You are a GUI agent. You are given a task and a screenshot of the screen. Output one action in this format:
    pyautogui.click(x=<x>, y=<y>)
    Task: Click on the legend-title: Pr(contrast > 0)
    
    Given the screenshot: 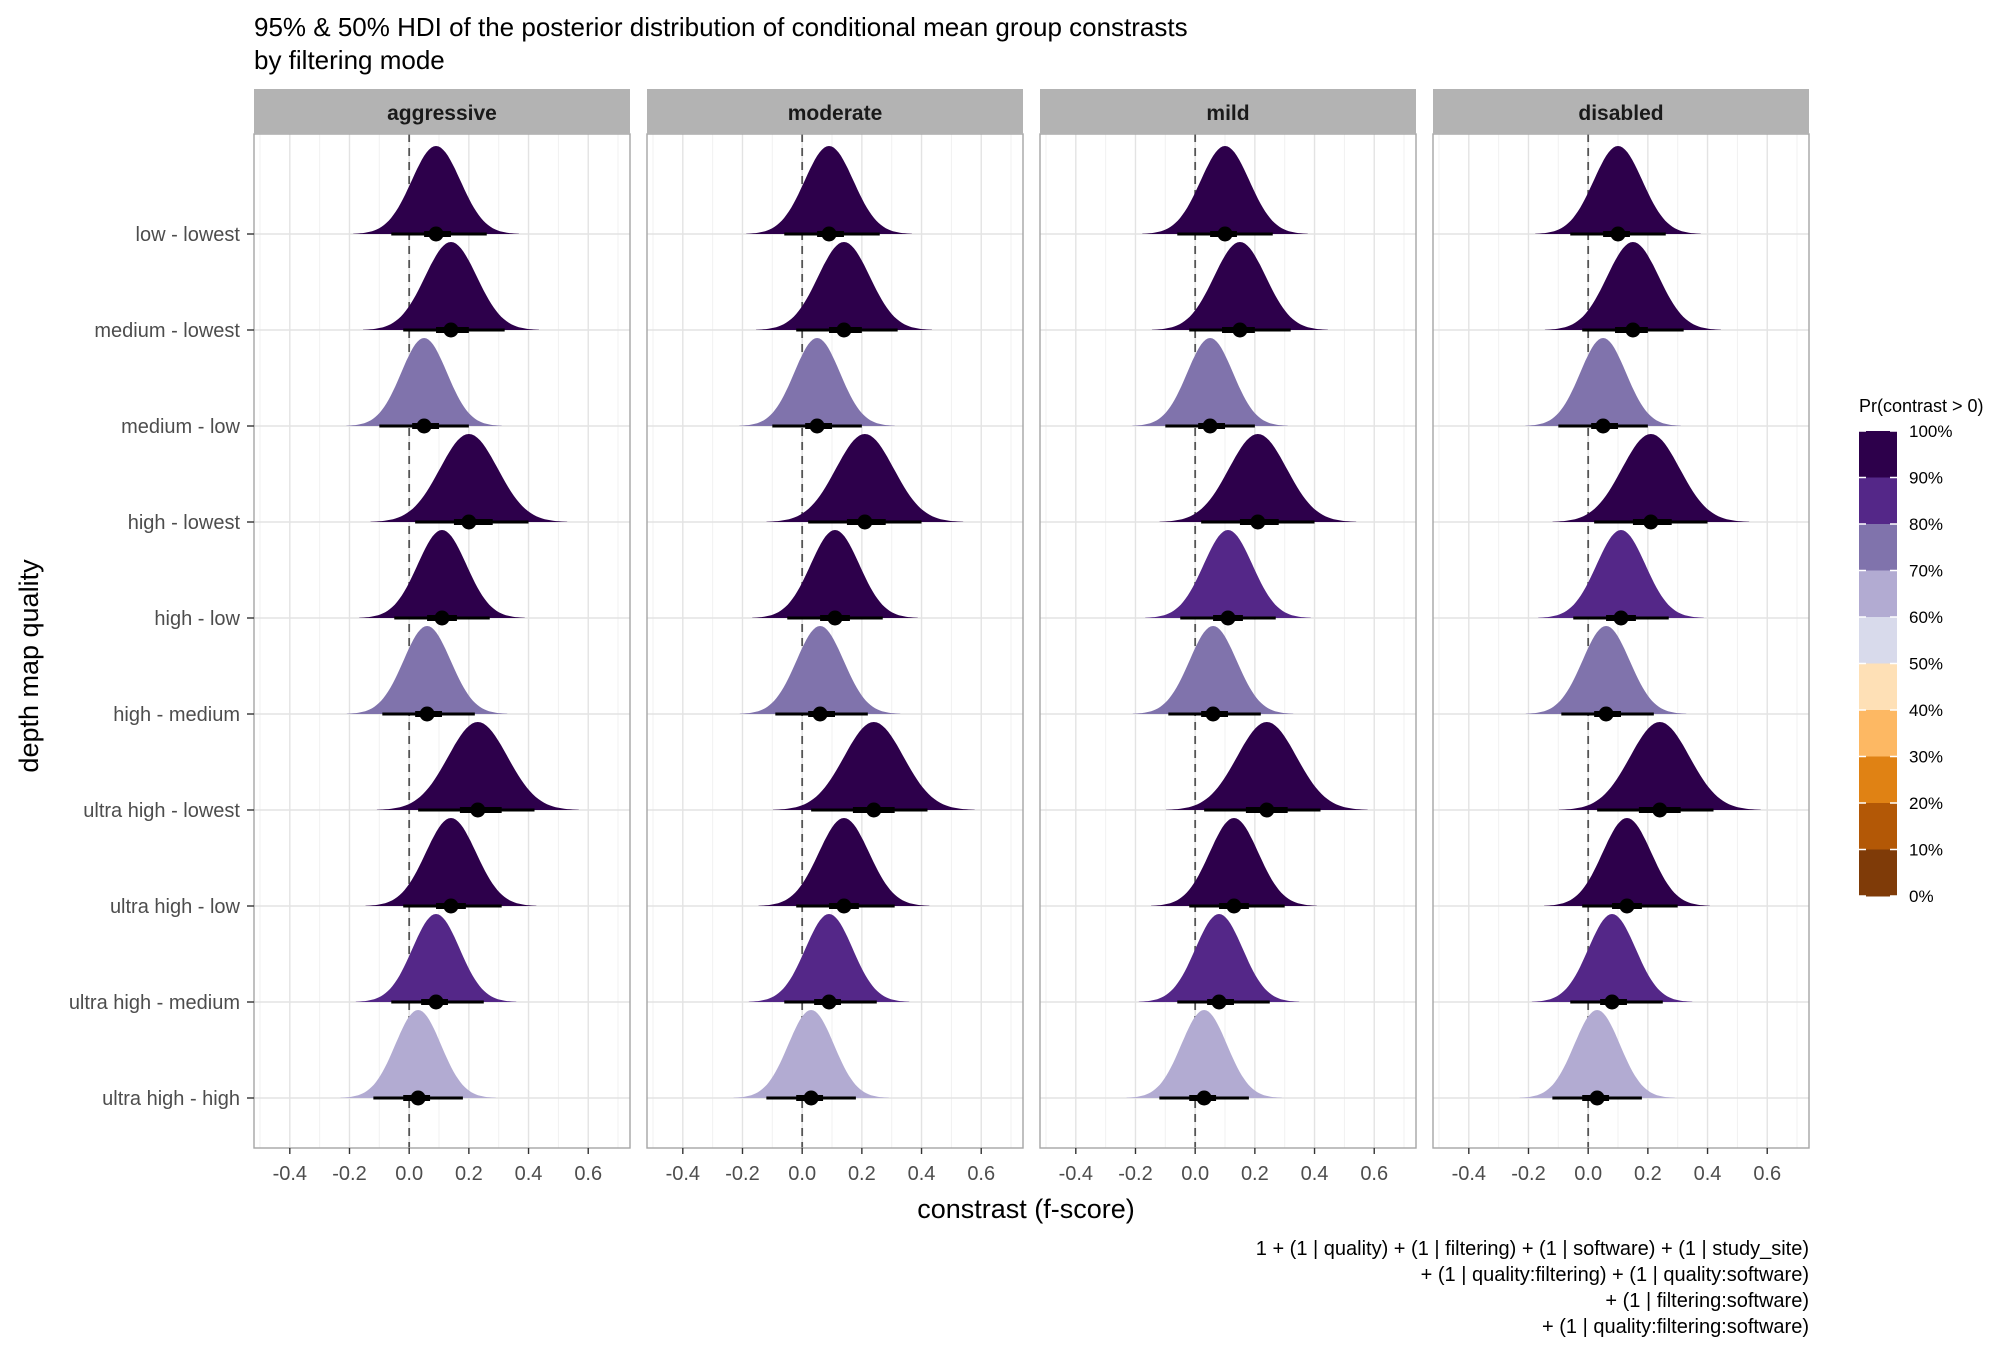 What is the action you would take?
    pyautogui.click(x=1921, y=406)
    